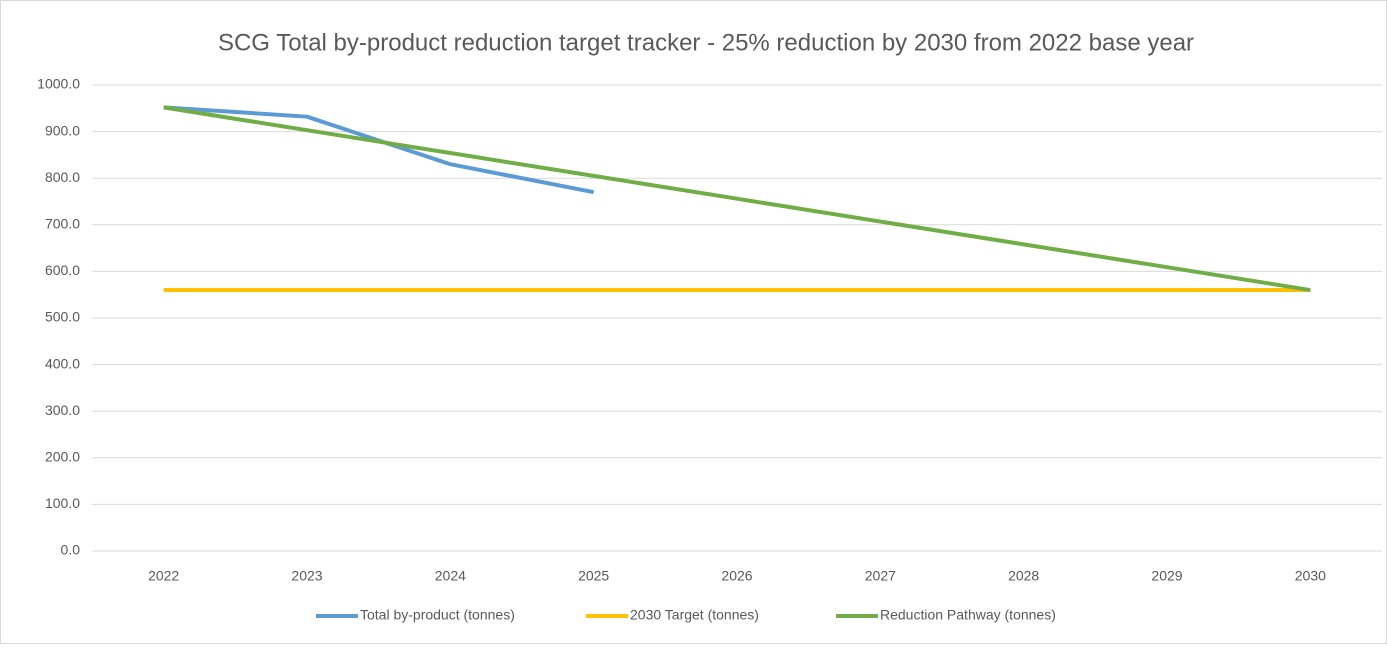 This screenshot has width=1387, height=649. Describe the element at coordinates (1023, 576) in the screenshot. I see `x-tick-label: 2028` at that location.